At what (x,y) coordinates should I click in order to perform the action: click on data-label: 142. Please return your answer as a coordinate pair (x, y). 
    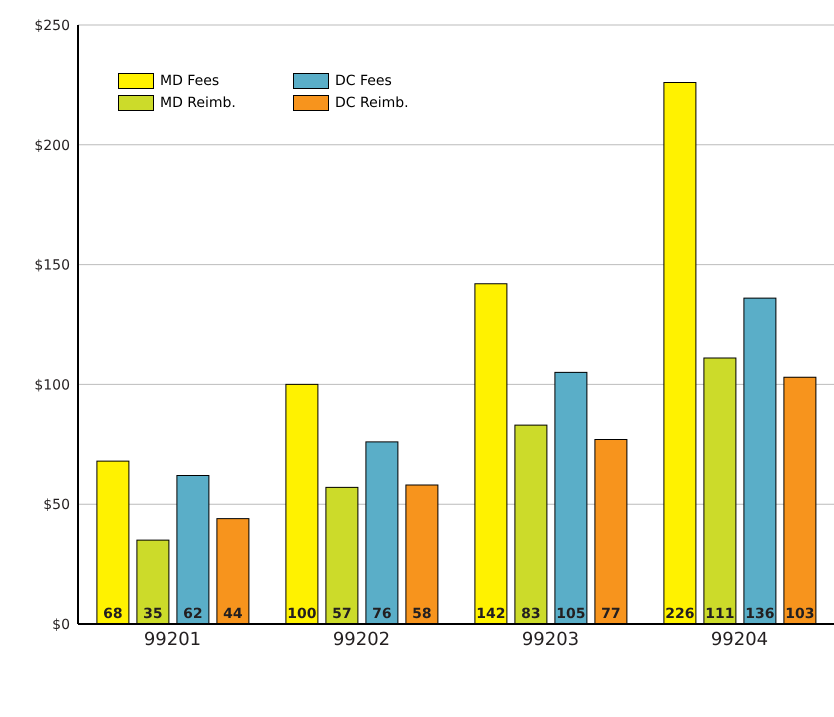
    Looking at the image, I should click on (491, 614).